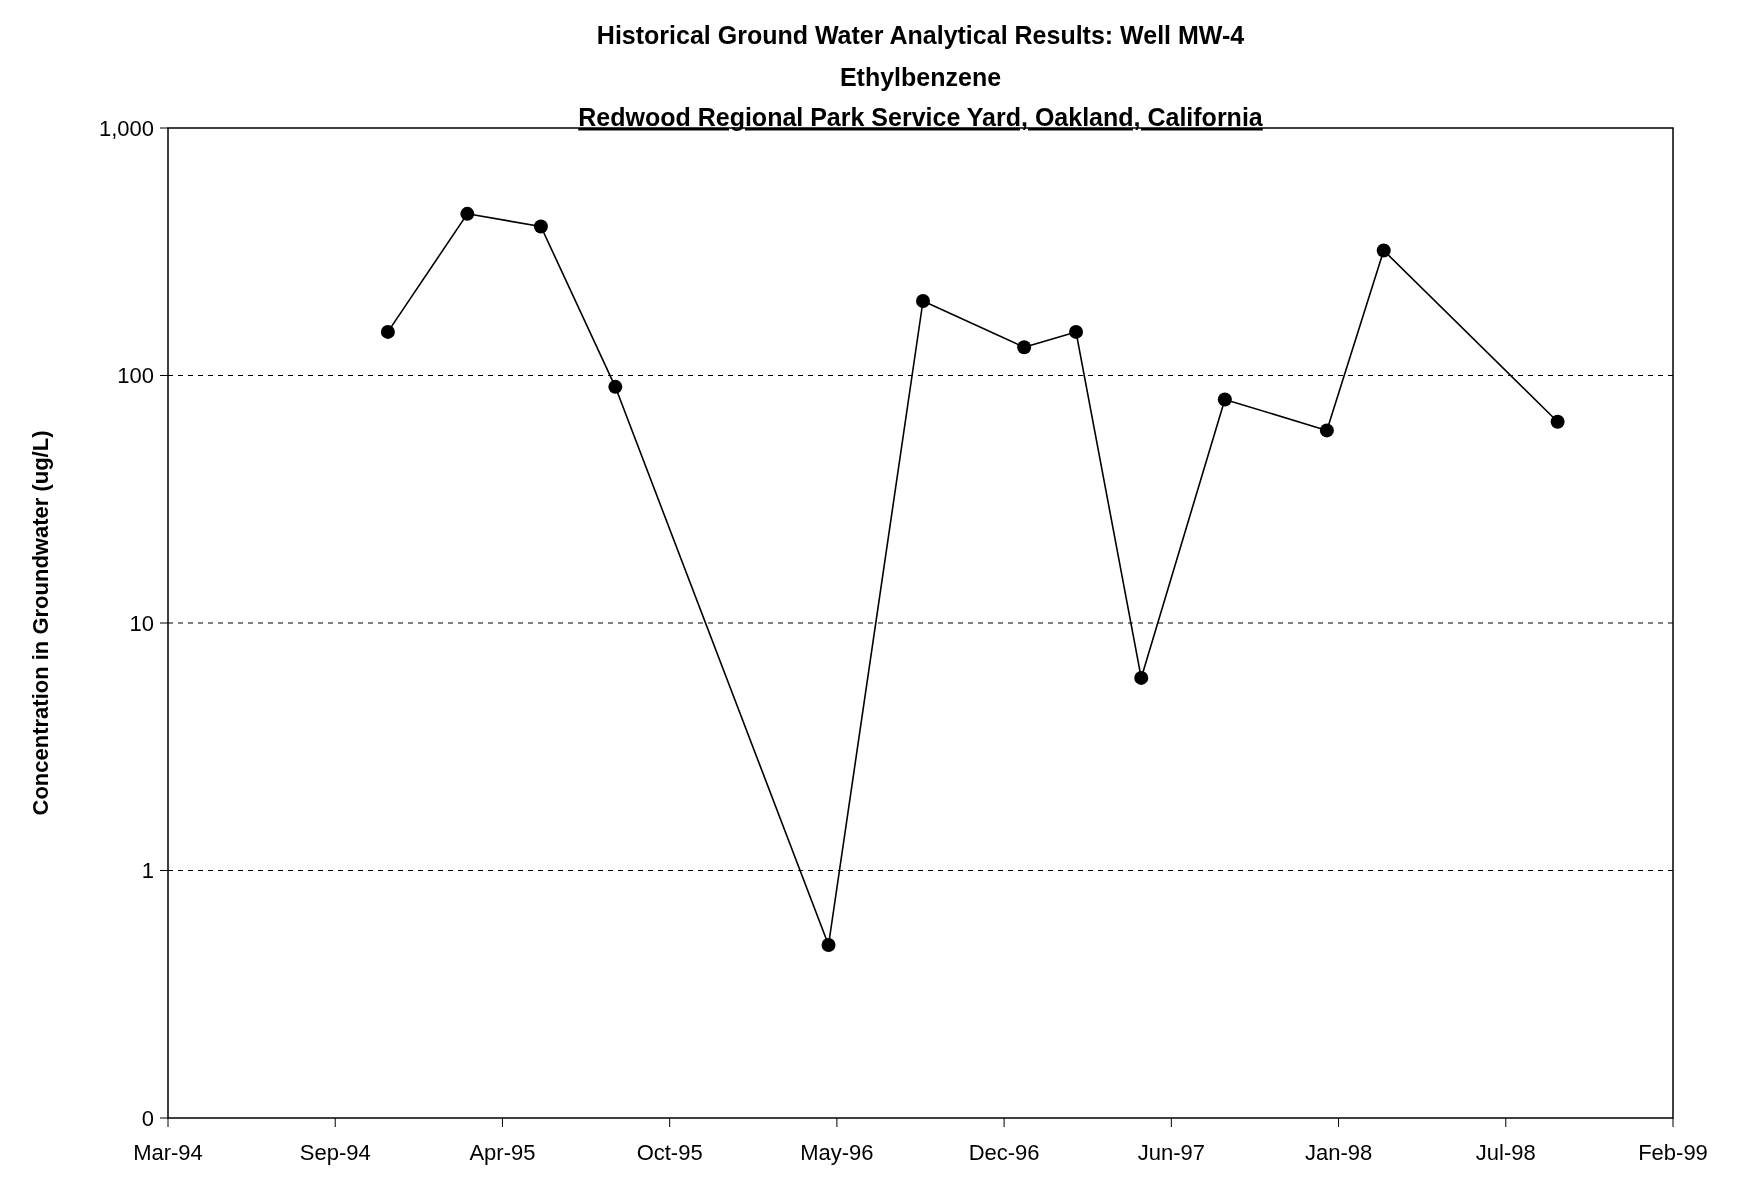  What do you see at coordinates (168, 1152) in the screenshot?
I see `x-tick-label: Mar-94` at bounding box center [168, 1152].